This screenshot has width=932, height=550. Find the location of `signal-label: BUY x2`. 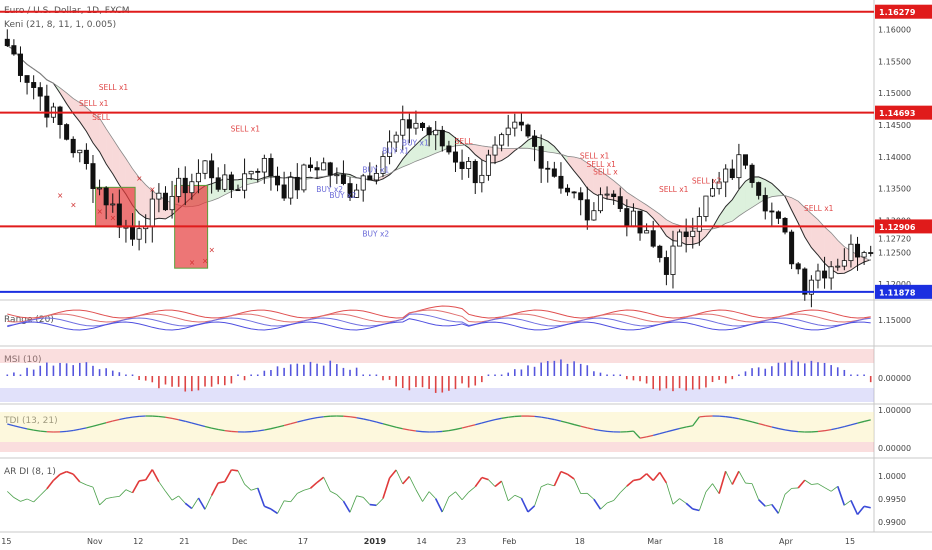

signal-label: BUY x2 is located at coordinates (375, 233).